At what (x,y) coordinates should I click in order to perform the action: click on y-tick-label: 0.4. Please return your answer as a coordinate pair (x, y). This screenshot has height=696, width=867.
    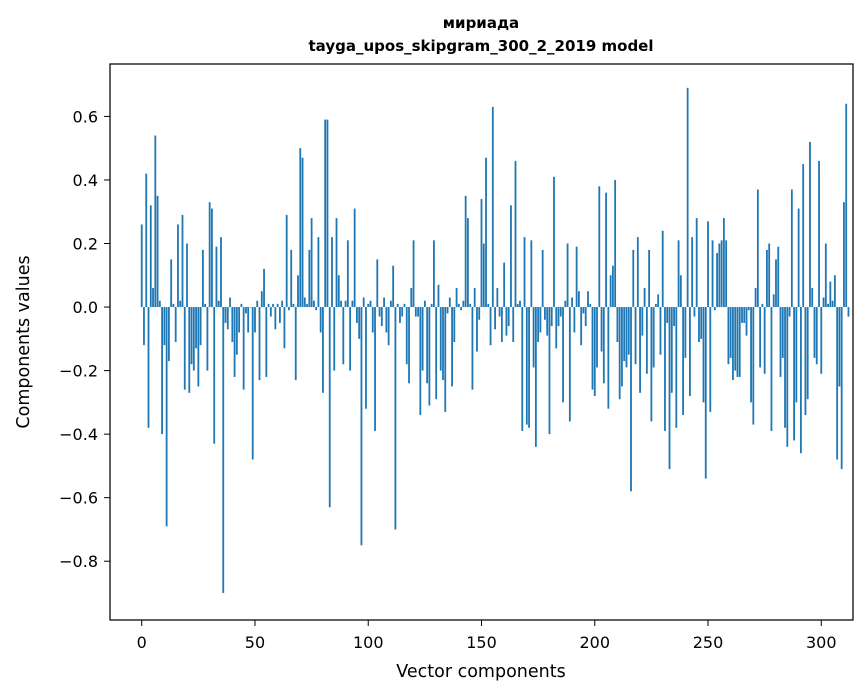
    Looking at the image, I should click on (85, 180).